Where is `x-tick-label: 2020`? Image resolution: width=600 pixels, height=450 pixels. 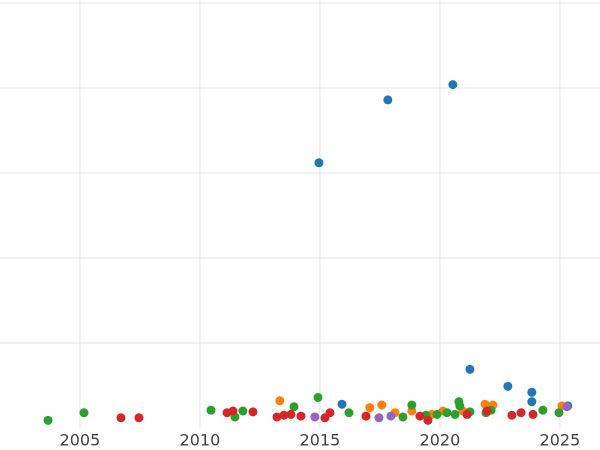 x-tick-label: 2020 is located at coordinates (440, 440).